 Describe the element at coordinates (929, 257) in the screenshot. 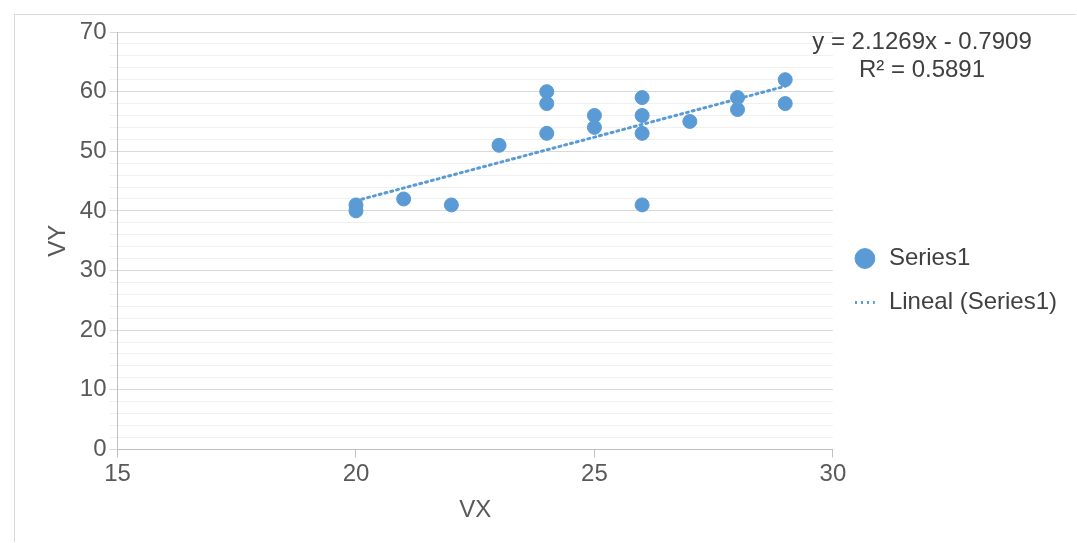

I see `legend-label: Series1` at that location.